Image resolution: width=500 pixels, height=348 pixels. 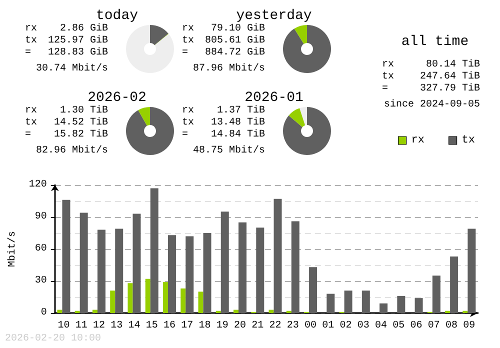 What do you see at coordinates (134, 326) in the screenshot?
I see `x-tick-label: 14` at bounding box center [134, 326].